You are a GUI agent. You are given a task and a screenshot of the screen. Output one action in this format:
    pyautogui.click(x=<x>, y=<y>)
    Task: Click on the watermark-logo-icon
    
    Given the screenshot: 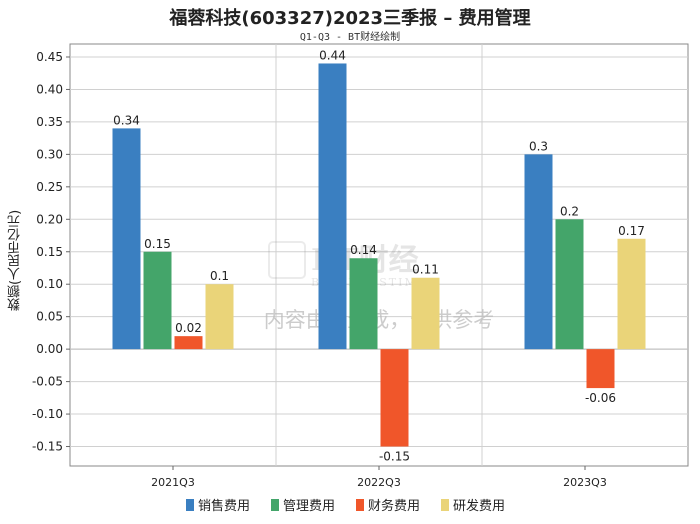 What is the action you would take?
    pyautogui.click(x=287, y=260)
    